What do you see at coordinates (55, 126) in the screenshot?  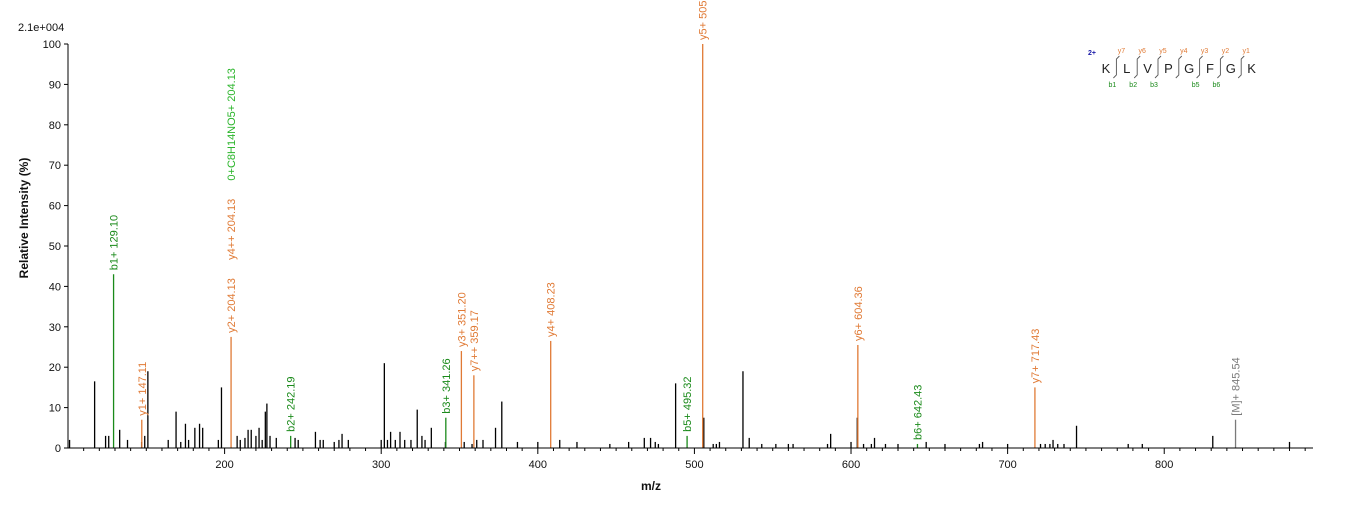 I see `y-tick-label: 80` at bounding box center [55, 126].